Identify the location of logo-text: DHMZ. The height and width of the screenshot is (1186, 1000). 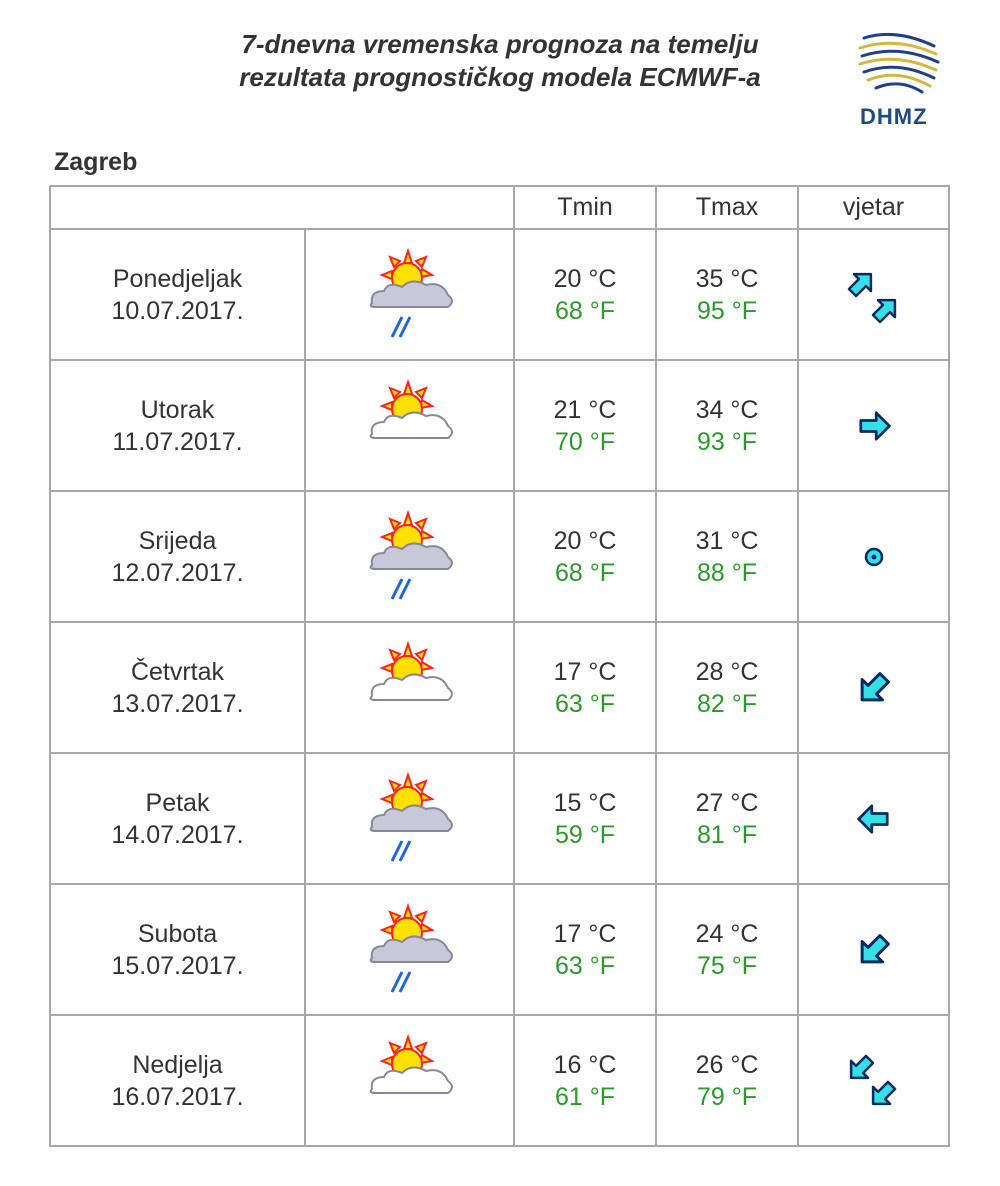
(894, 116).